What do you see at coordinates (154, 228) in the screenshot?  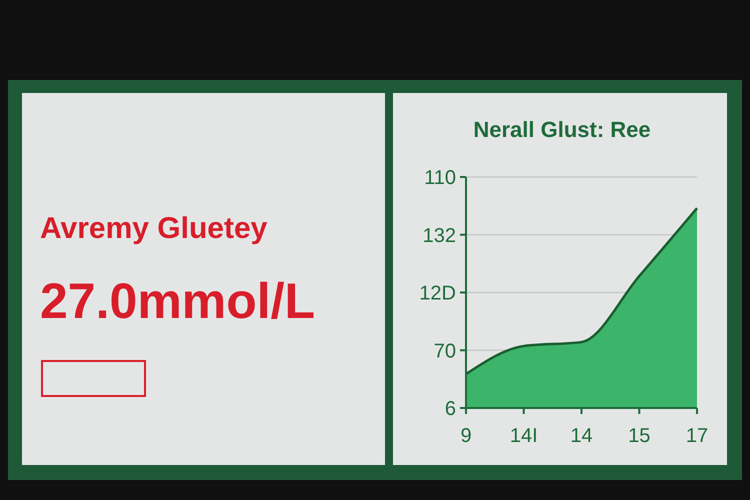 I see `text: Avremy Gluetey` at bounding box center [154, 228].